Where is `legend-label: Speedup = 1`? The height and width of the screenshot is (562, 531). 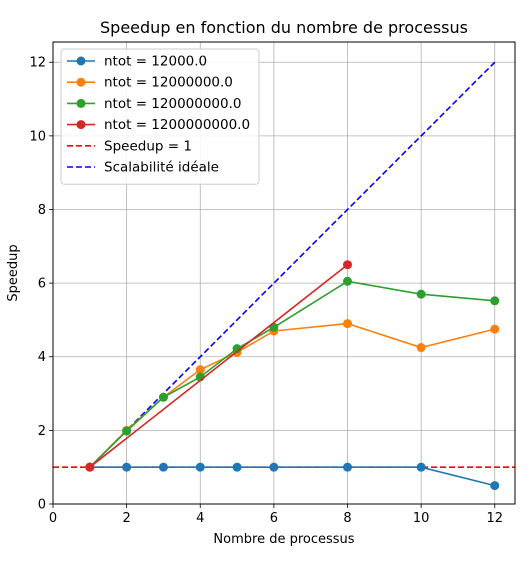 legend-label: Speedup = 1 is located at coordinates (148, 146).